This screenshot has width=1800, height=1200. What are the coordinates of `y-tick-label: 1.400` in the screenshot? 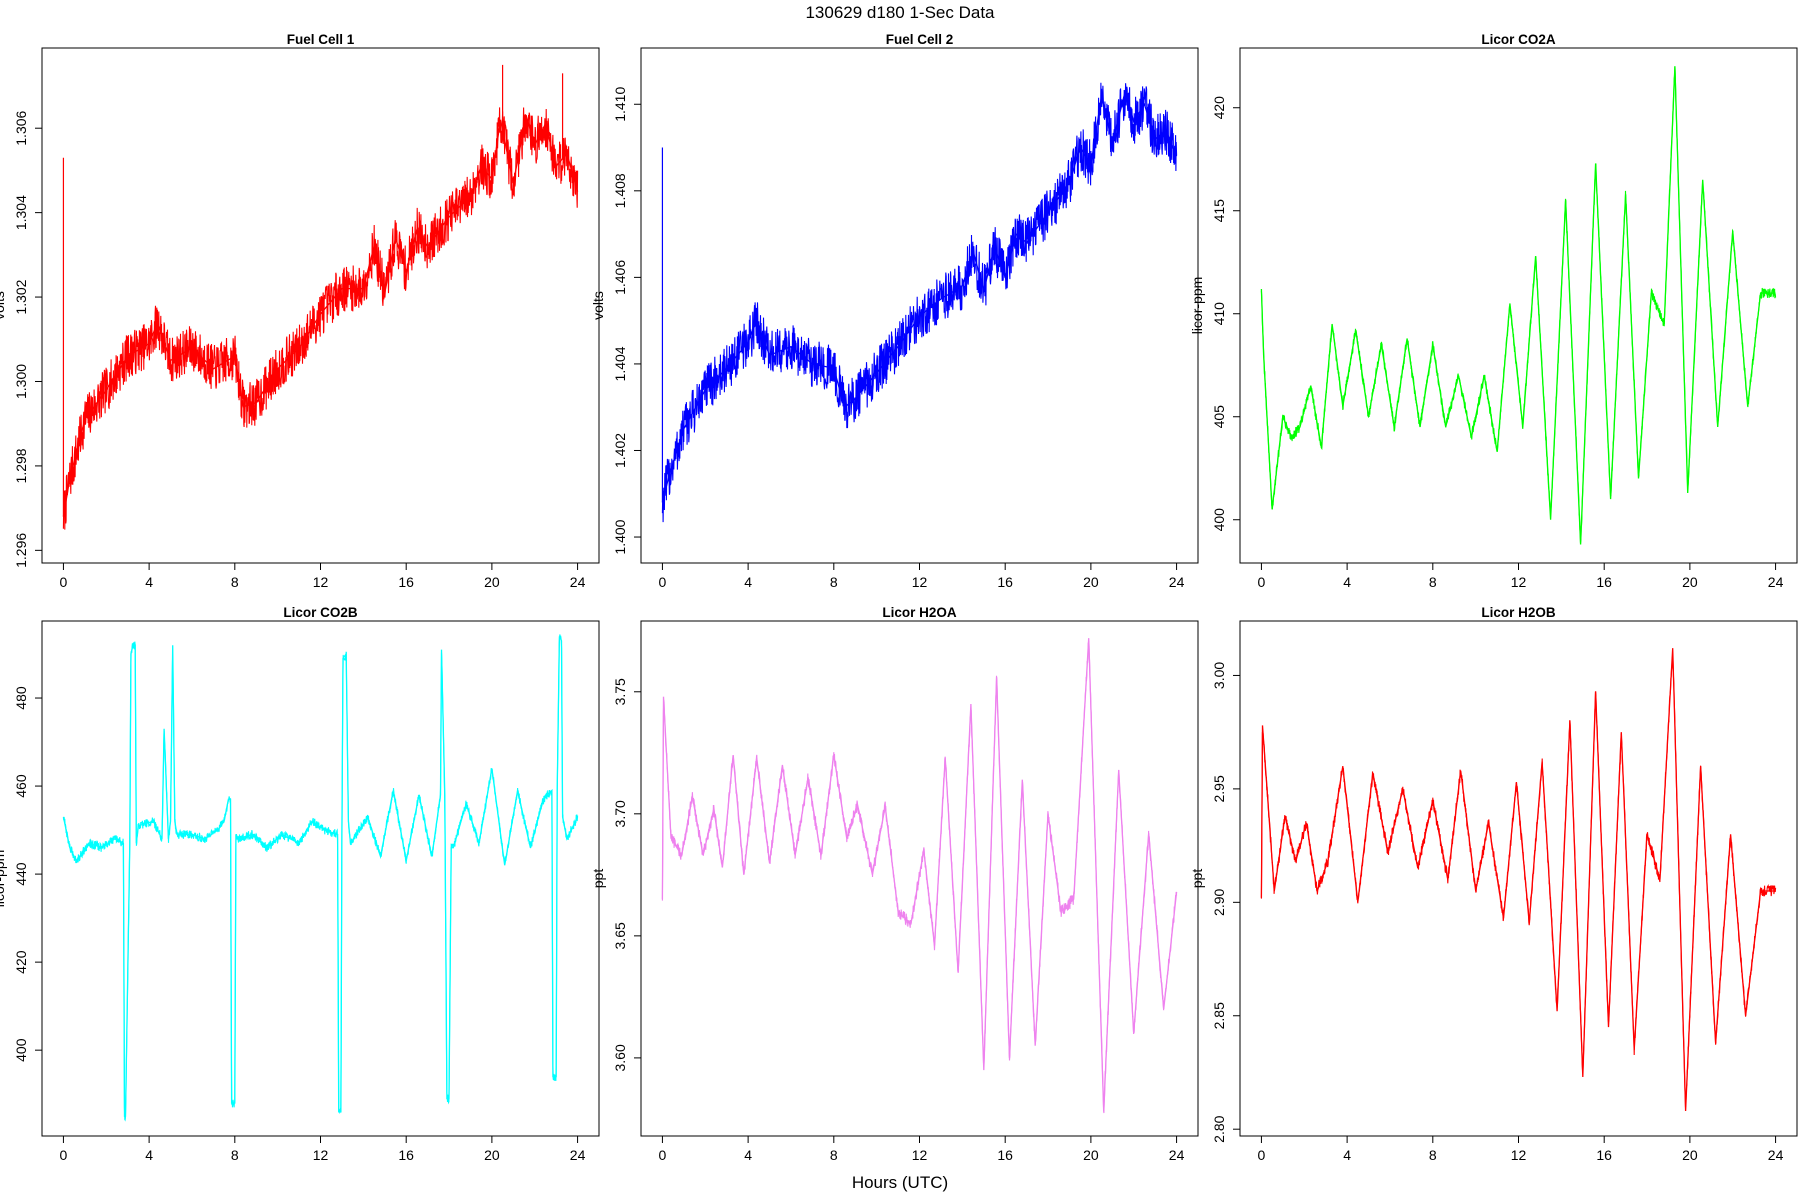 It's located at (620, 536).